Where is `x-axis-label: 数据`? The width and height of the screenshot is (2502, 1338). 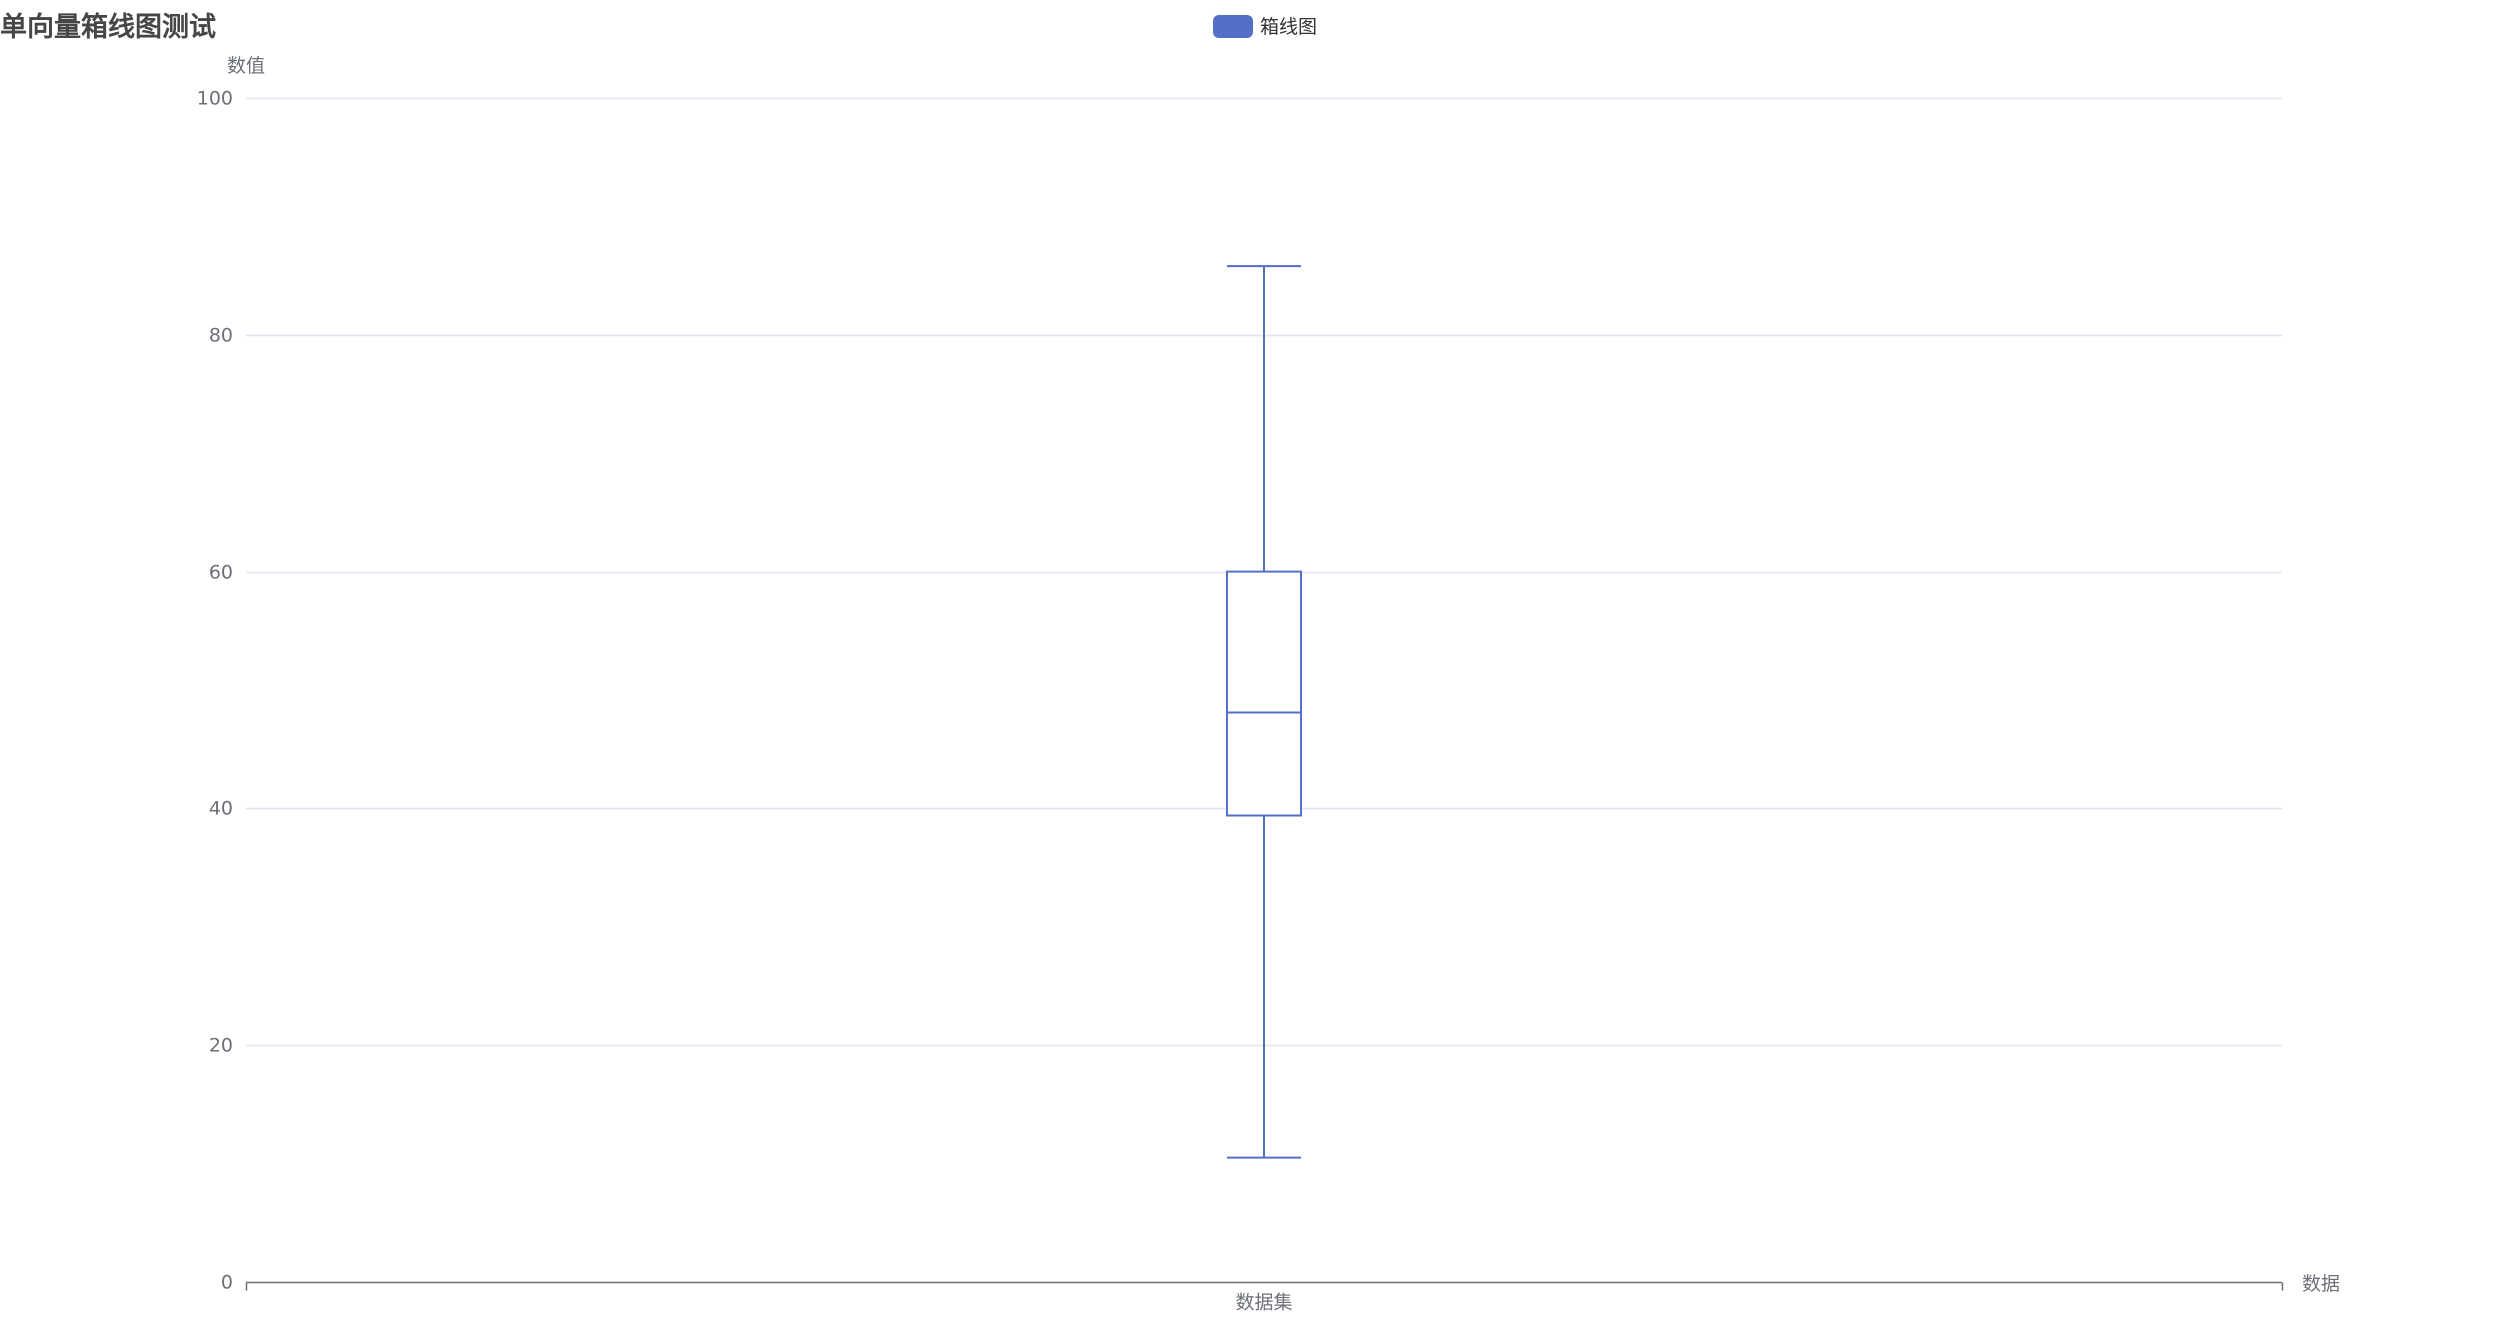 x-axis-label: 数据 is located at coordinates (2321, 1284).